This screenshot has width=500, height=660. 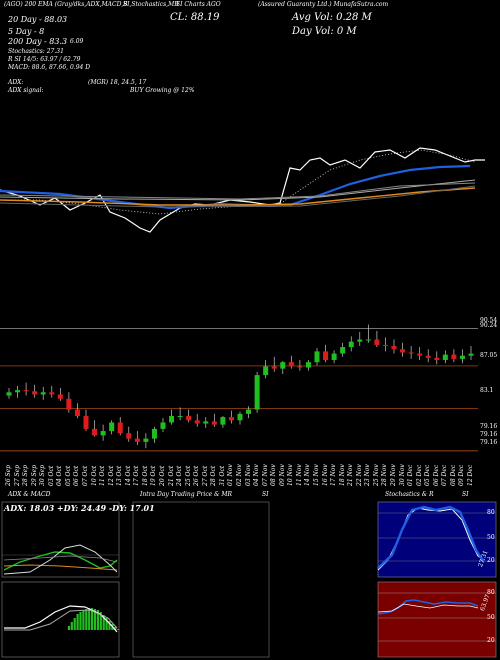 I want to click on rsi-white-line, so click(x=428, y=608).